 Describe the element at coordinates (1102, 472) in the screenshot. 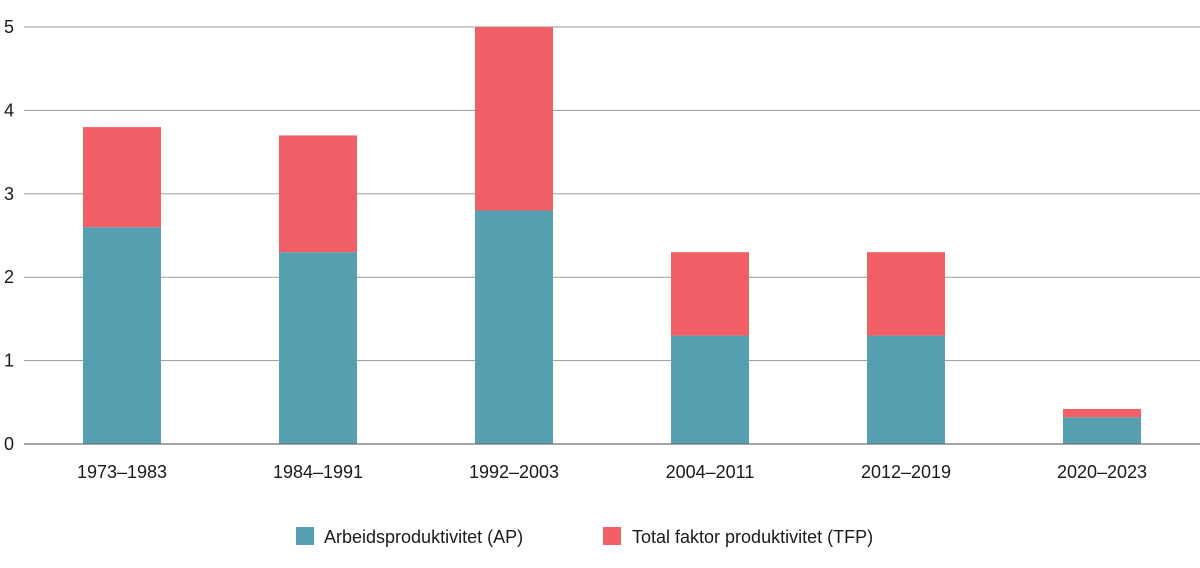

I see `x-tick-label: 2020–2023` at that location.